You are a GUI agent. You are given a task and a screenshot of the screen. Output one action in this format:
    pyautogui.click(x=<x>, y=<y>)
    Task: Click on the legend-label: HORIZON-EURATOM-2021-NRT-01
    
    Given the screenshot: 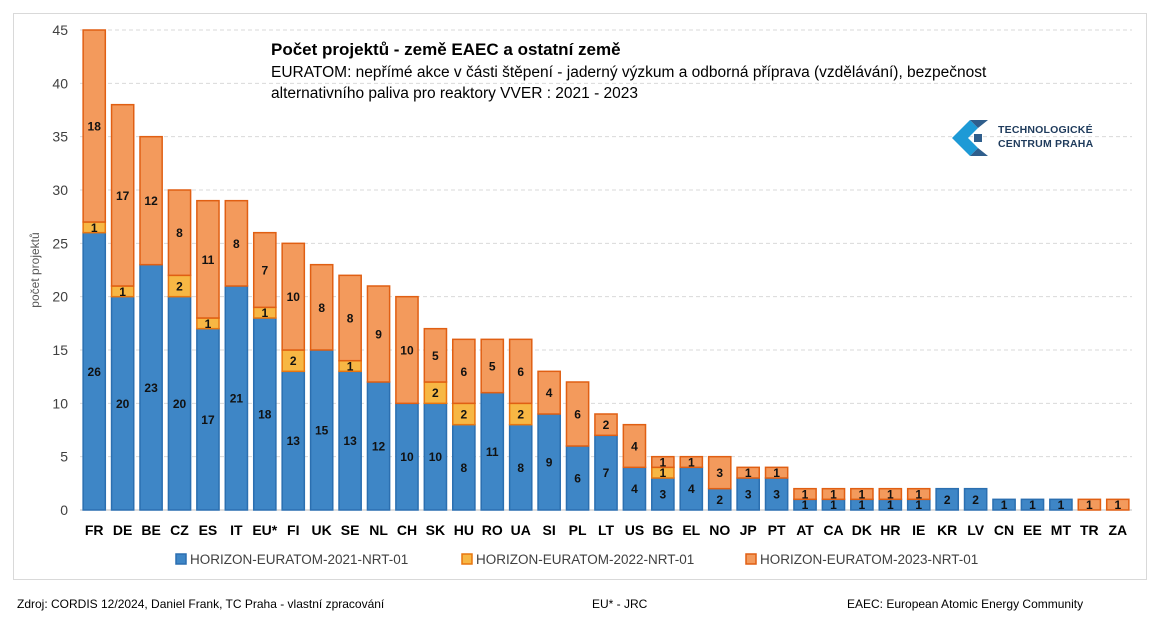 What is the action you would take?
    pyautogui.click(x=299, y=559)
    